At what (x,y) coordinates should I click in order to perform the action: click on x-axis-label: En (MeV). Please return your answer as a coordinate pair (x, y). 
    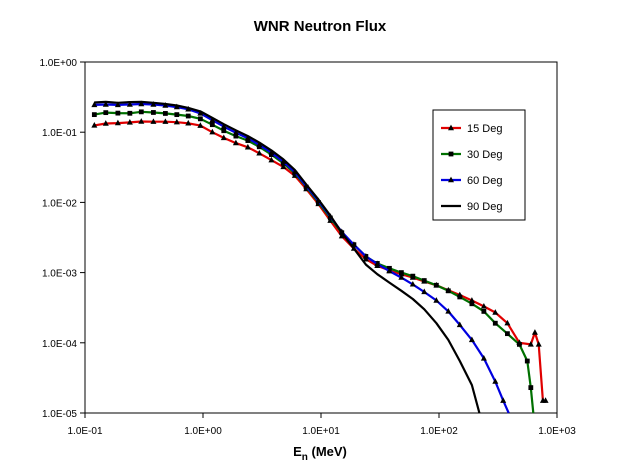
    Looking at the image, I should click on (320, 453).